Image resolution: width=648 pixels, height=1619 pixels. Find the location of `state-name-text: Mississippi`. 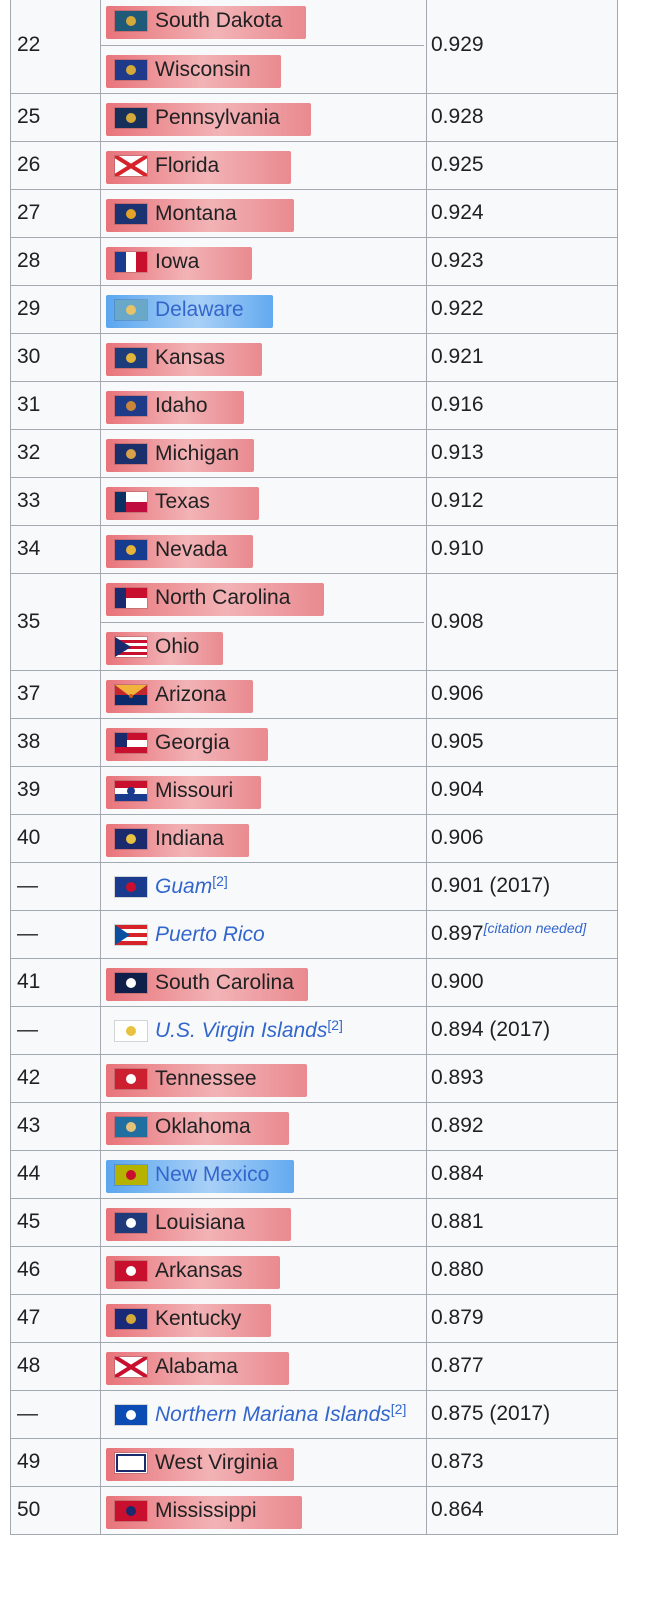

state-name-text: Mississippi is located at coordinates (206, 1510).